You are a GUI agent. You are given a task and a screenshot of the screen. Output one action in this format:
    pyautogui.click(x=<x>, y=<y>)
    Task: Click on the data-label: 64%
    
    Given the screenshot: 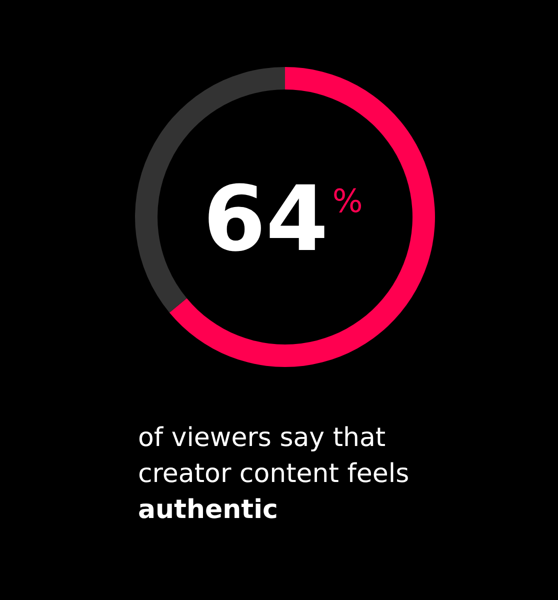 What is the action you would take?
    pyautogui.click(x=283, y=219)
    